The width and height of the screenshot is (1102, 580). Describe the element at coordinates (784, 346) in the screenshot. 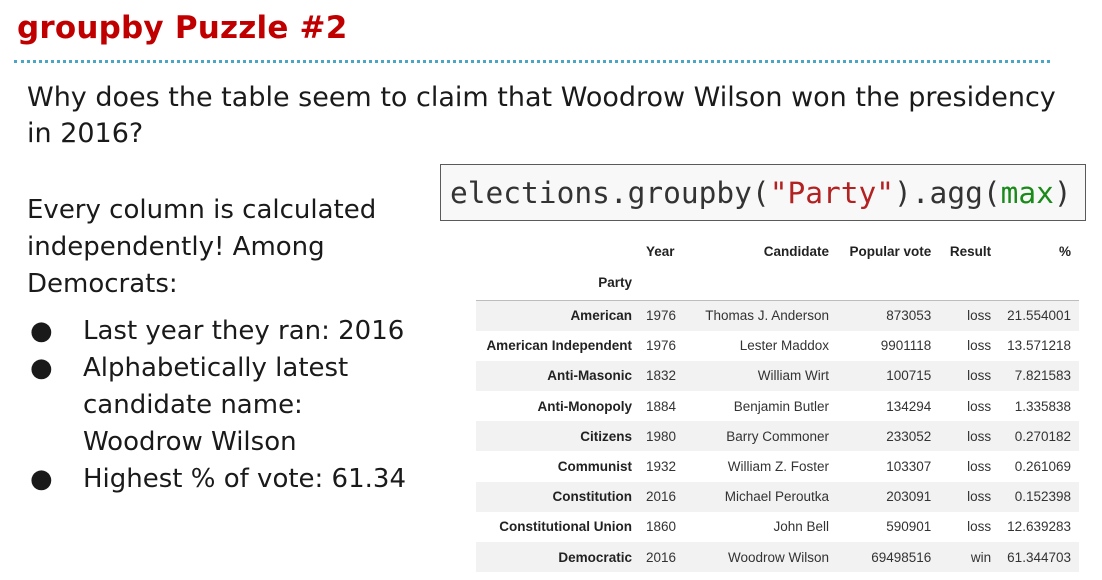

I see `cell-candidate: Lester Maddox` at that location.